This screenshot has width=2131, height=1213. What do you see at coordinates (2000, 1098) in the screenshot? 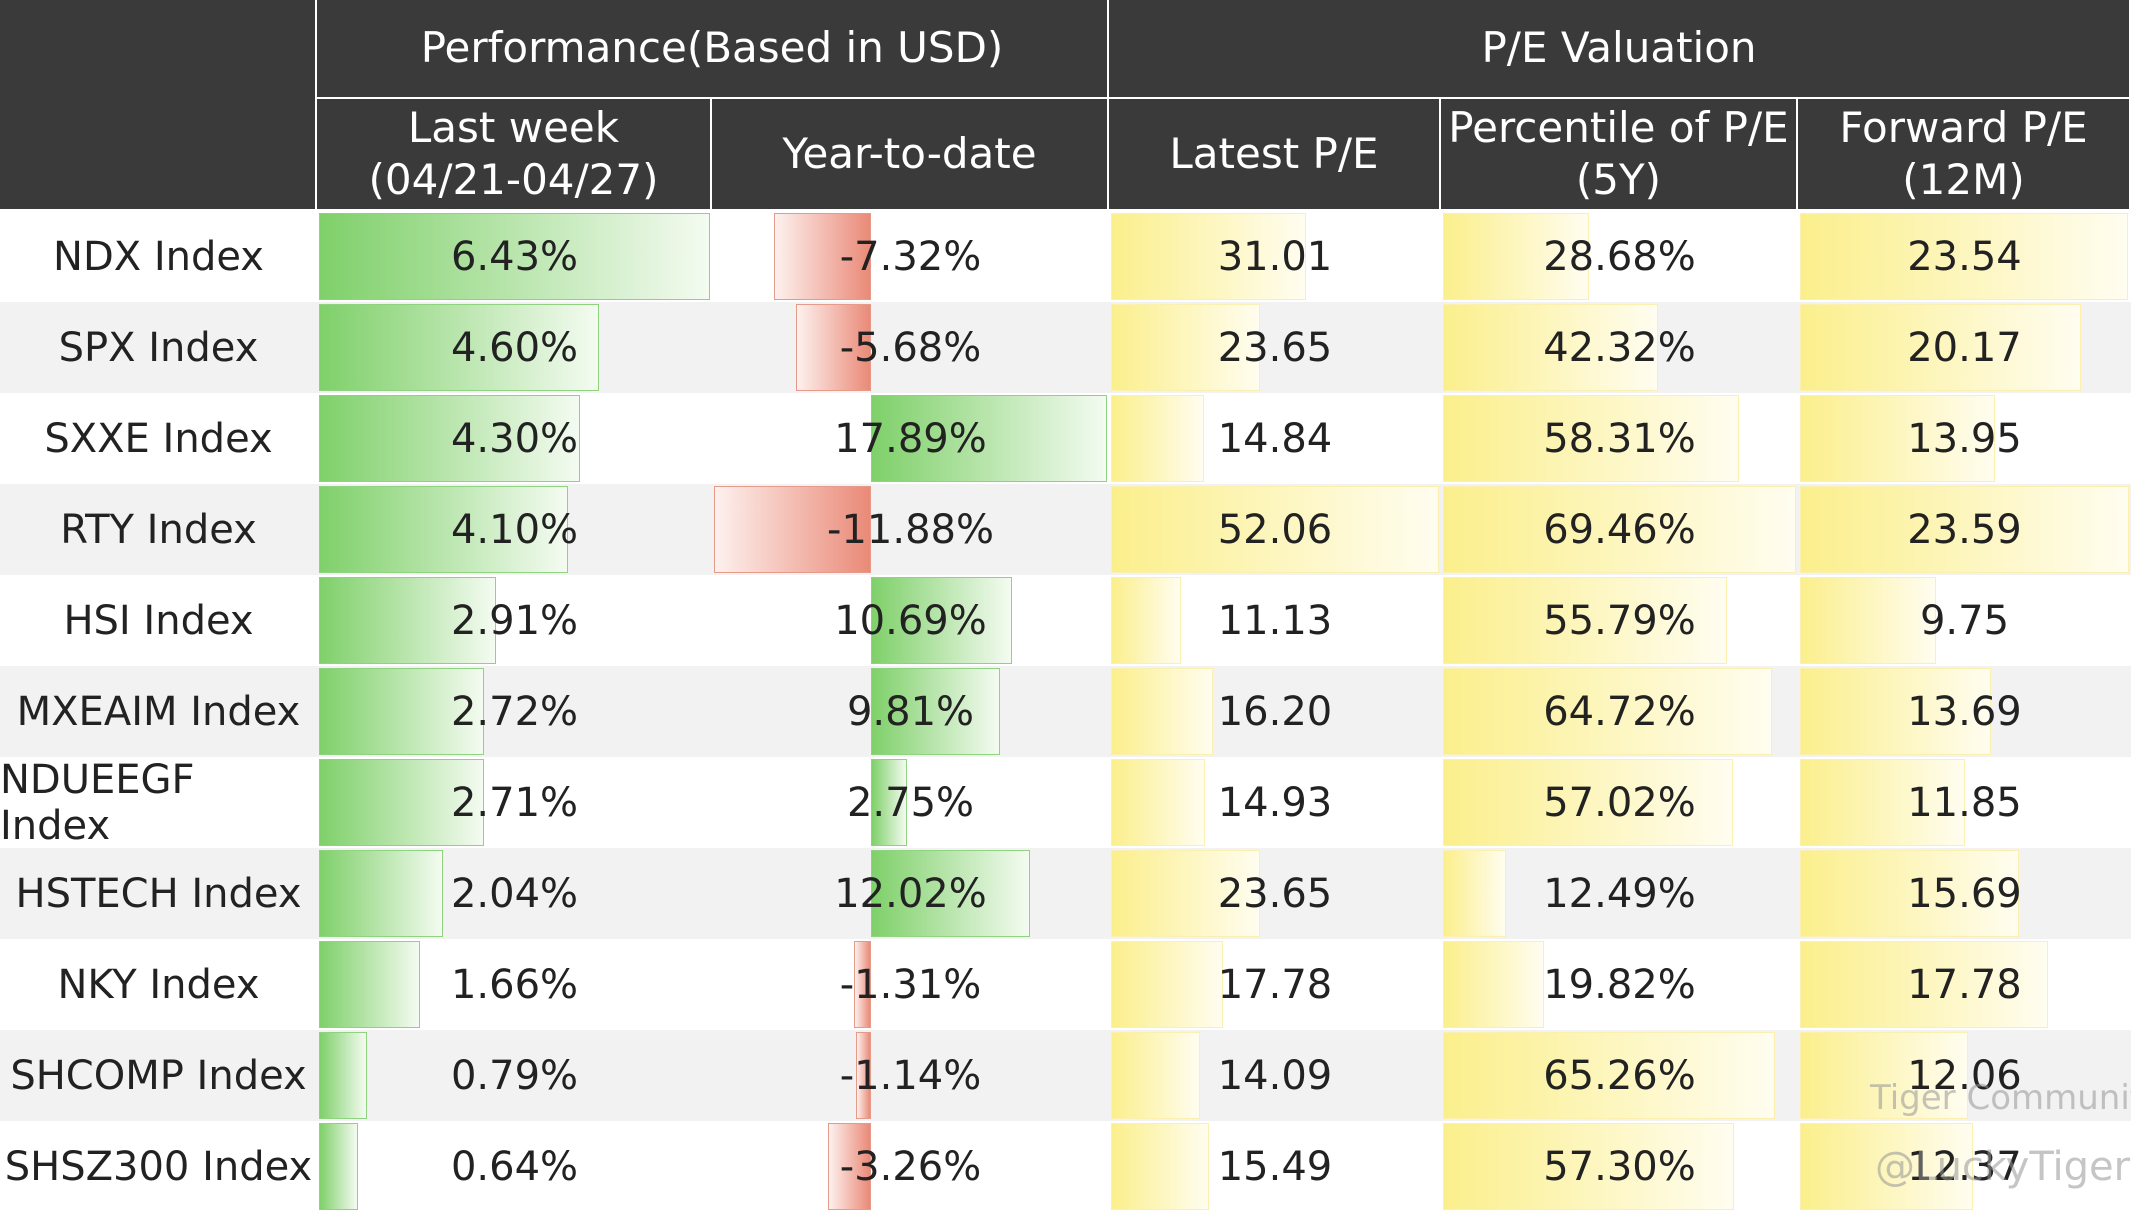
I see `watermark-brand: Tiger Community` at bounding box center [2000, 1098].